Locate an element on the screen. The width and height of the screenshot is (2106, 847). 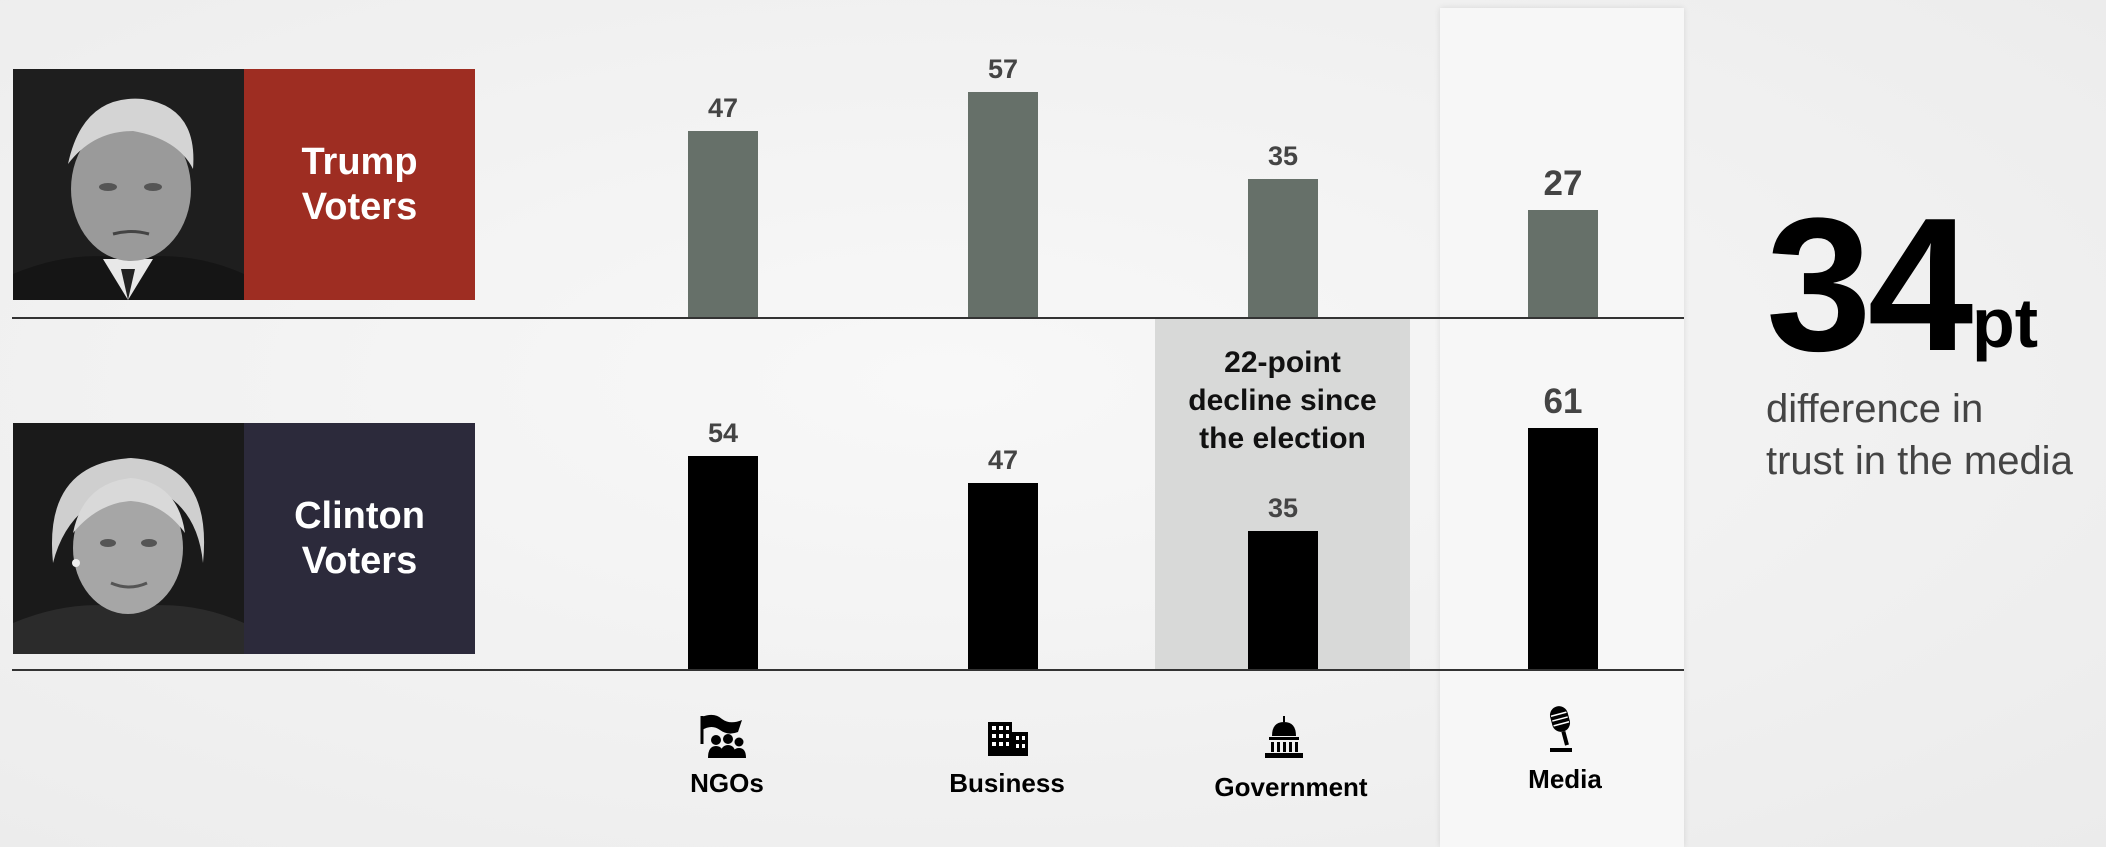
clinton-portrait is located at coordinates (128, 538).